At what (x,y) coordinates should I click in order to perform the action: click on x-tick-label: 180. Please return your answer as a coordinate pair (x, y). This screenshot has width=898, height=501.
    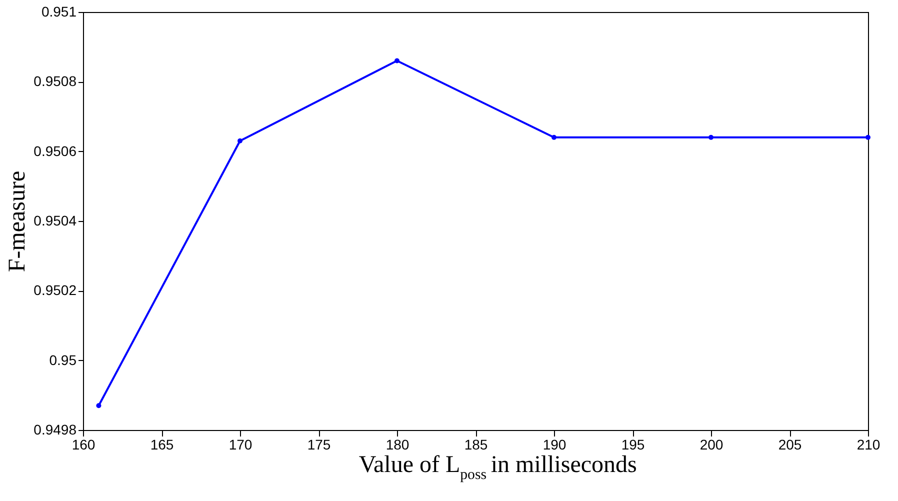
    Looking at the image, I should click on (398, 444).